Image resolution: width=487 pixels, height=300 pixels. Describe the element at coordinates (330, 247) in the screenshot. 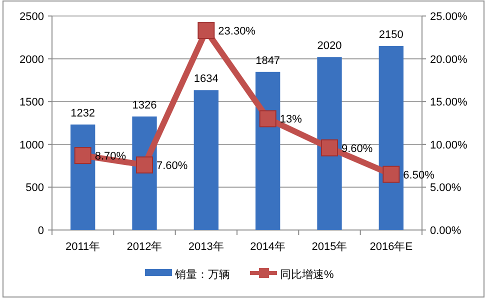

I see `x-tick-label: 2015年` at that location.